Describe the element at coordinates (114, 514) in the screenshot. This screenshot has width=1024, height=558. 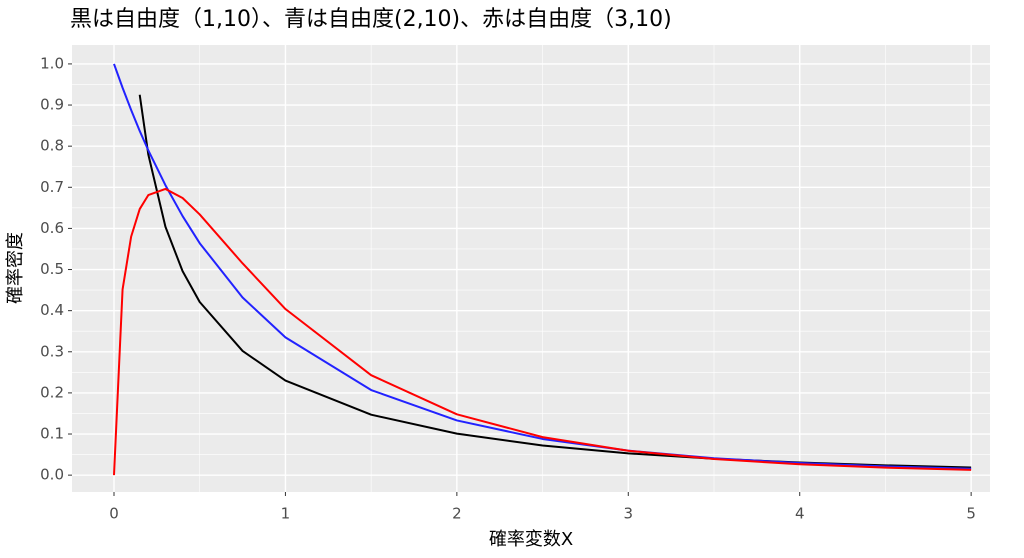
I see `x-tick-label: 0` at that location.